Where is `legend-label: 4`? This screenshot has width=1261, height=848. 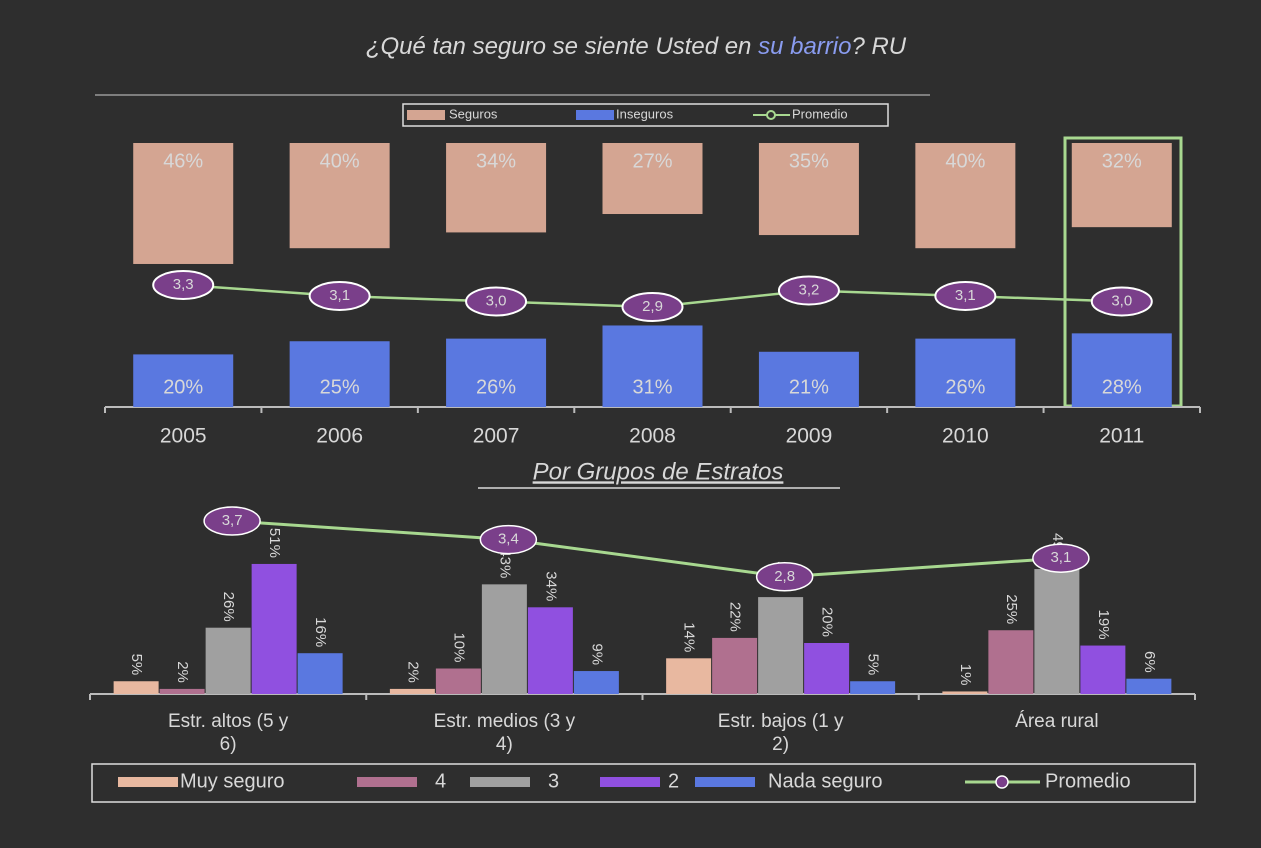 legend-label: 4 is located at coordinates (440, 781).